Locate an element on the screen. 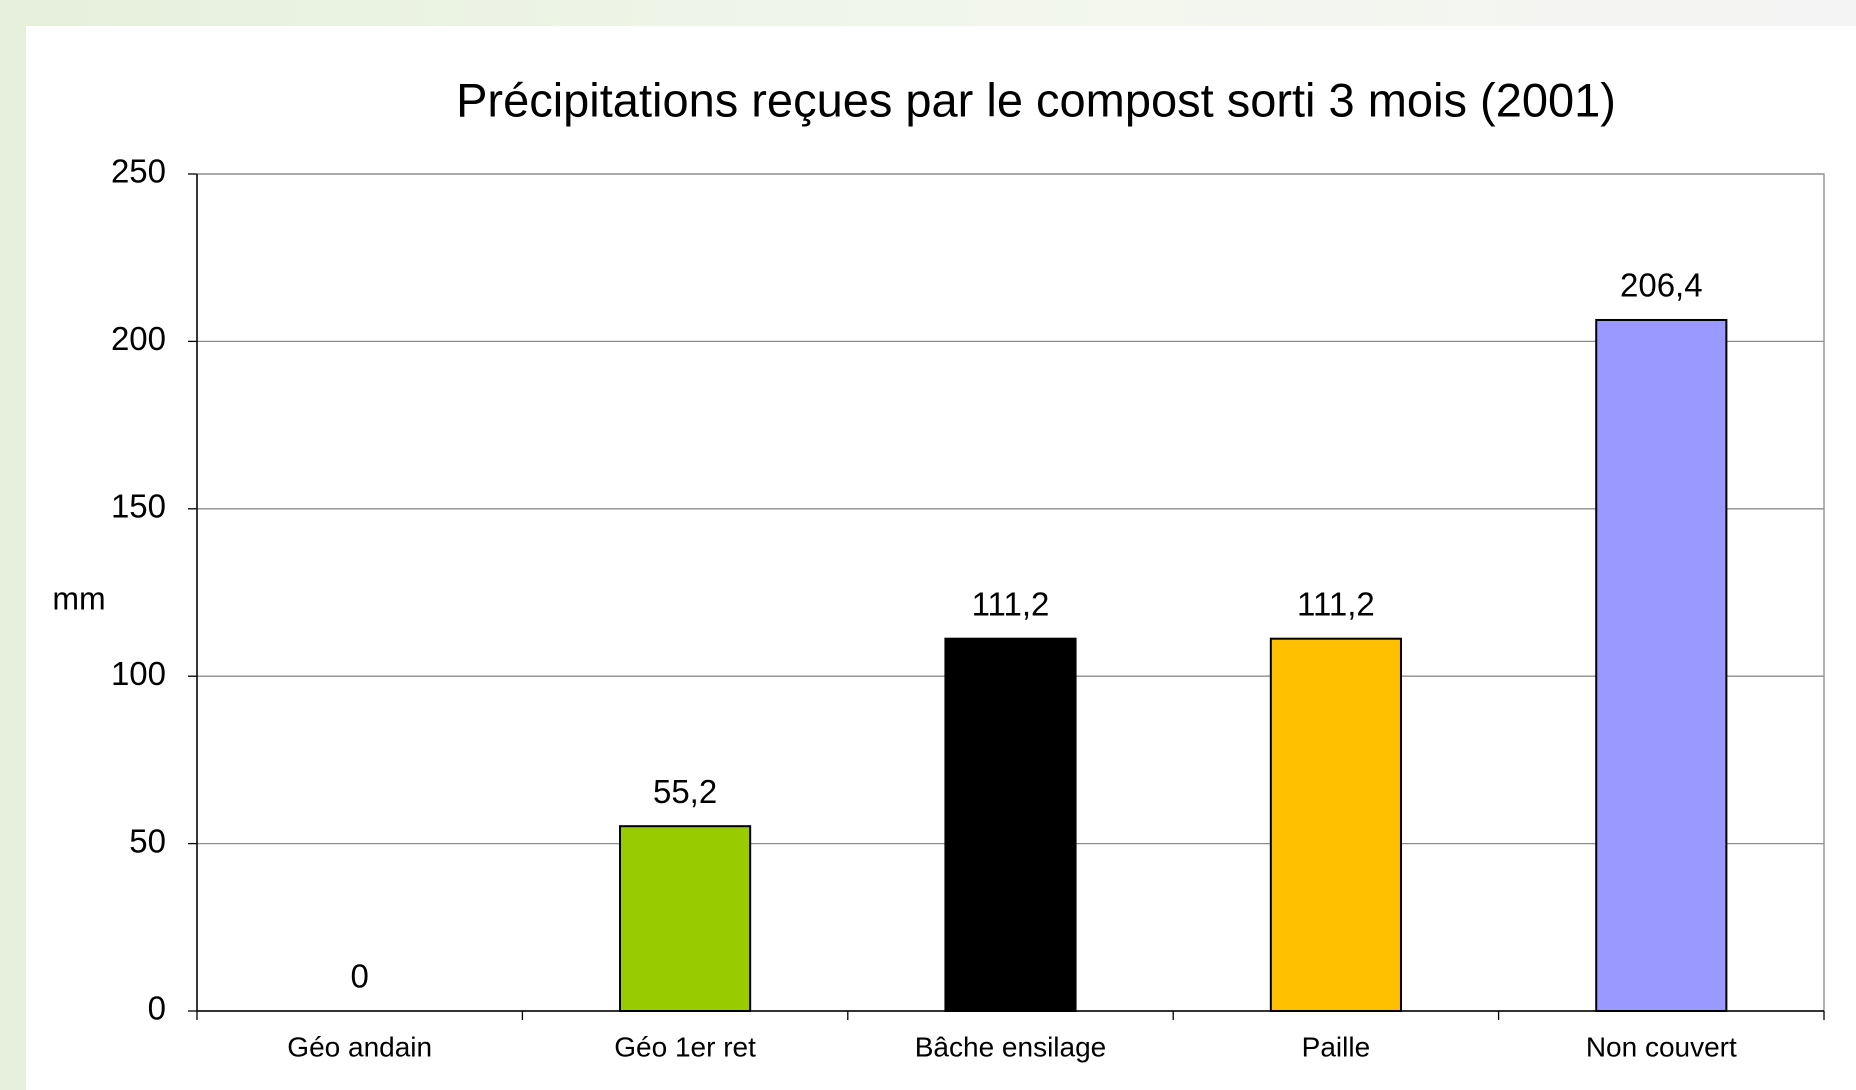 This screenshot has height=1090, width=1856. x-tick-label: Non couvert is located at coordinates (1661, 1046).